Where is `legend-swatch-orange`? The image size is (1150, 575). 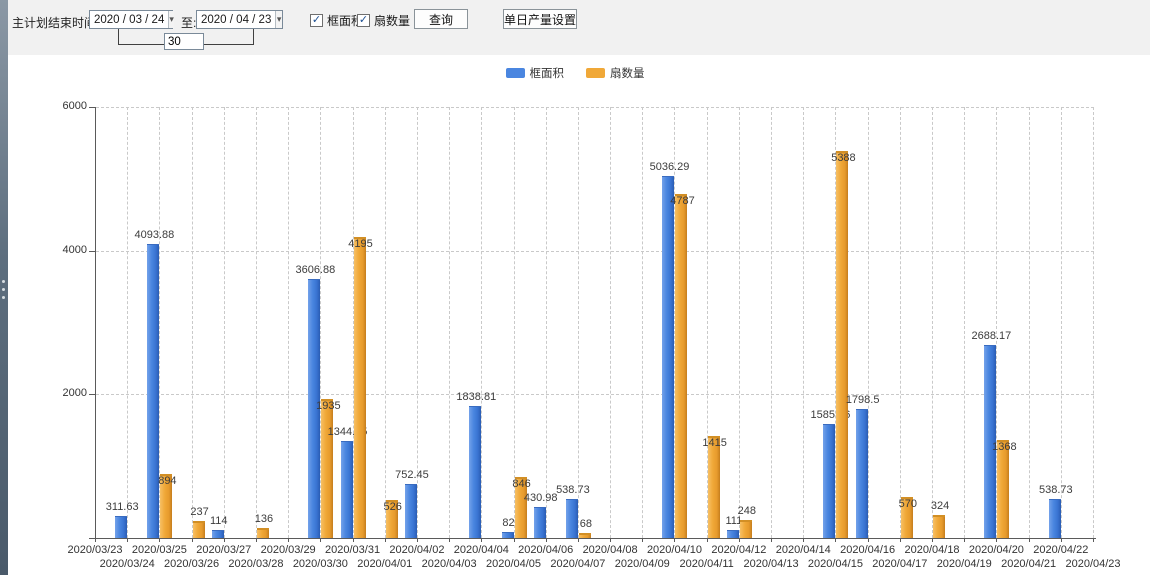
legend-swatch-orange is located at coordinates (595, 73).